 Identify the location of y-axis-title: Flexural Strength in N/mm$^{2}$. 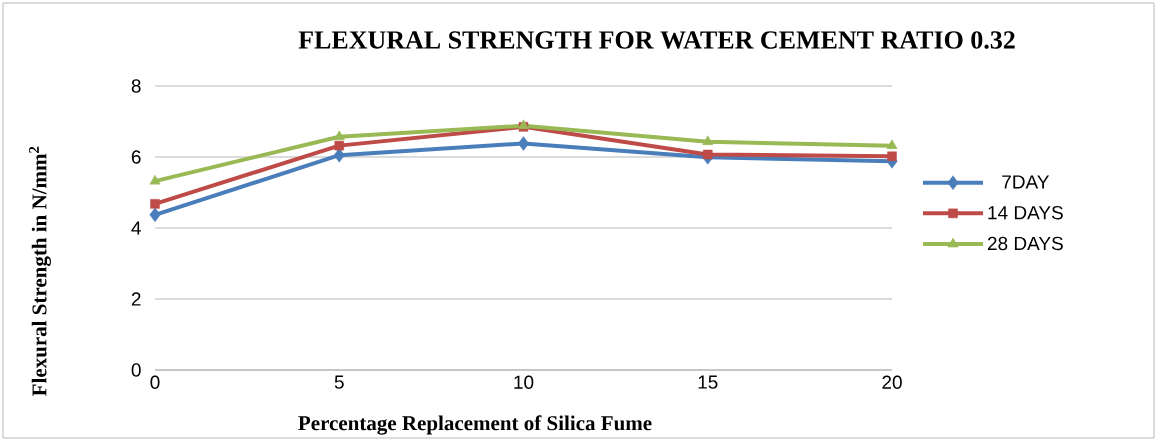
(40, 271).